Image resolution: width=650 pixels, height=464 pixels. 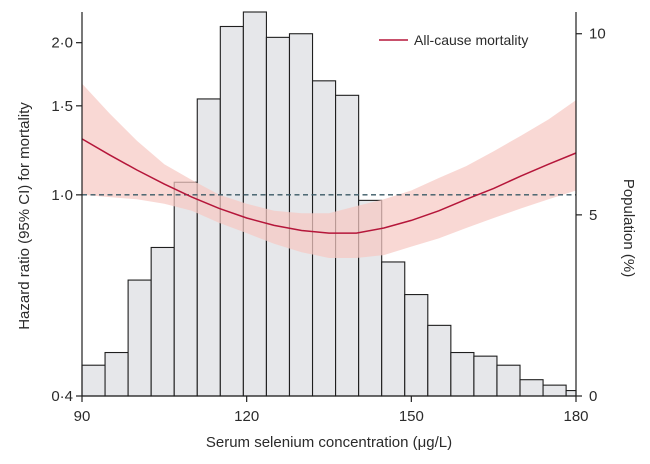 I want to click on x-tick-label: 150, so click(x=411, y=416).